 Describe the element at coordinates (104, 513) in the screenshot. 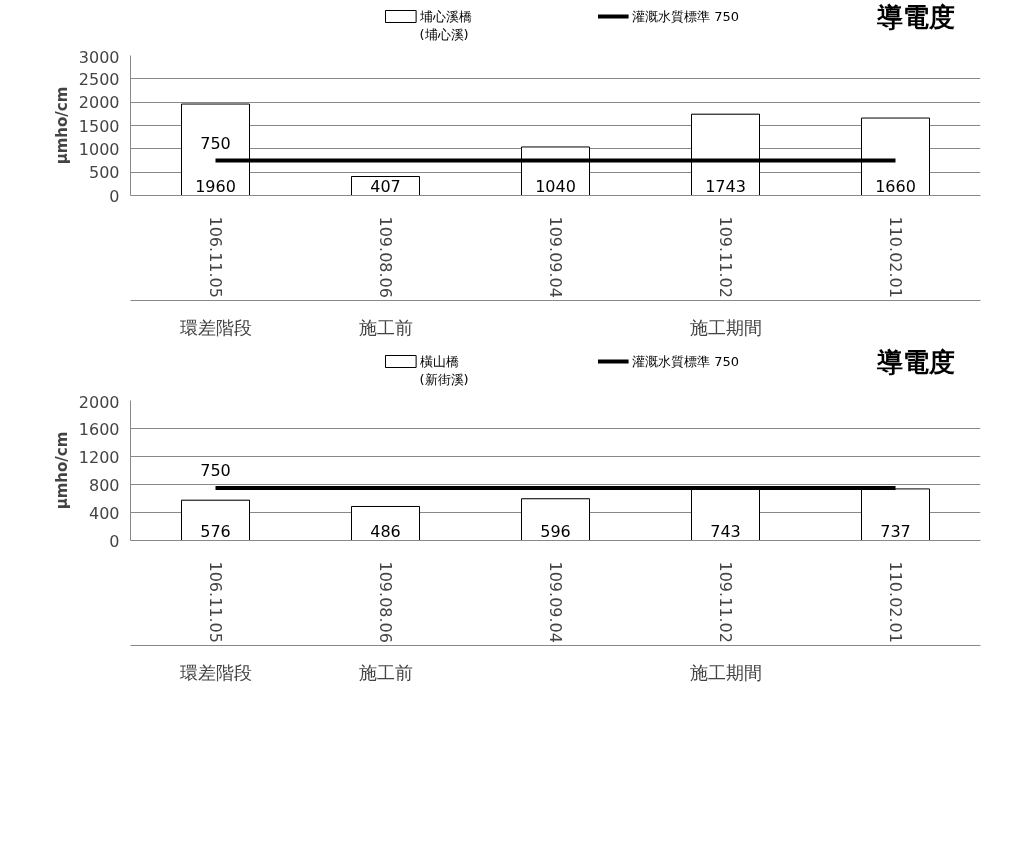

I see `y-tick-label: 400` at that location.